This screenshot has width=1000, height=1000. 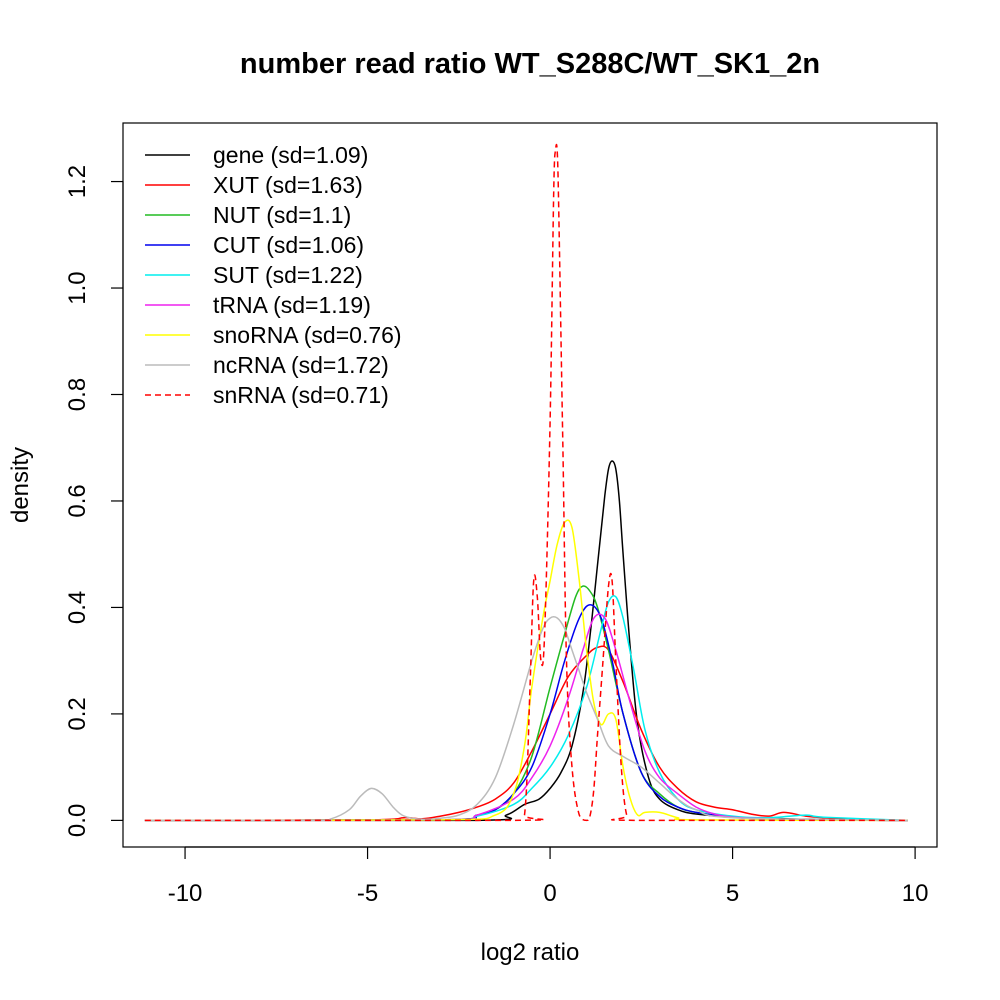 What do you see at coordinates (77, 607) in the screenshot?
I see `y-tick-label: 0.4` at bounding box center [77, 607].